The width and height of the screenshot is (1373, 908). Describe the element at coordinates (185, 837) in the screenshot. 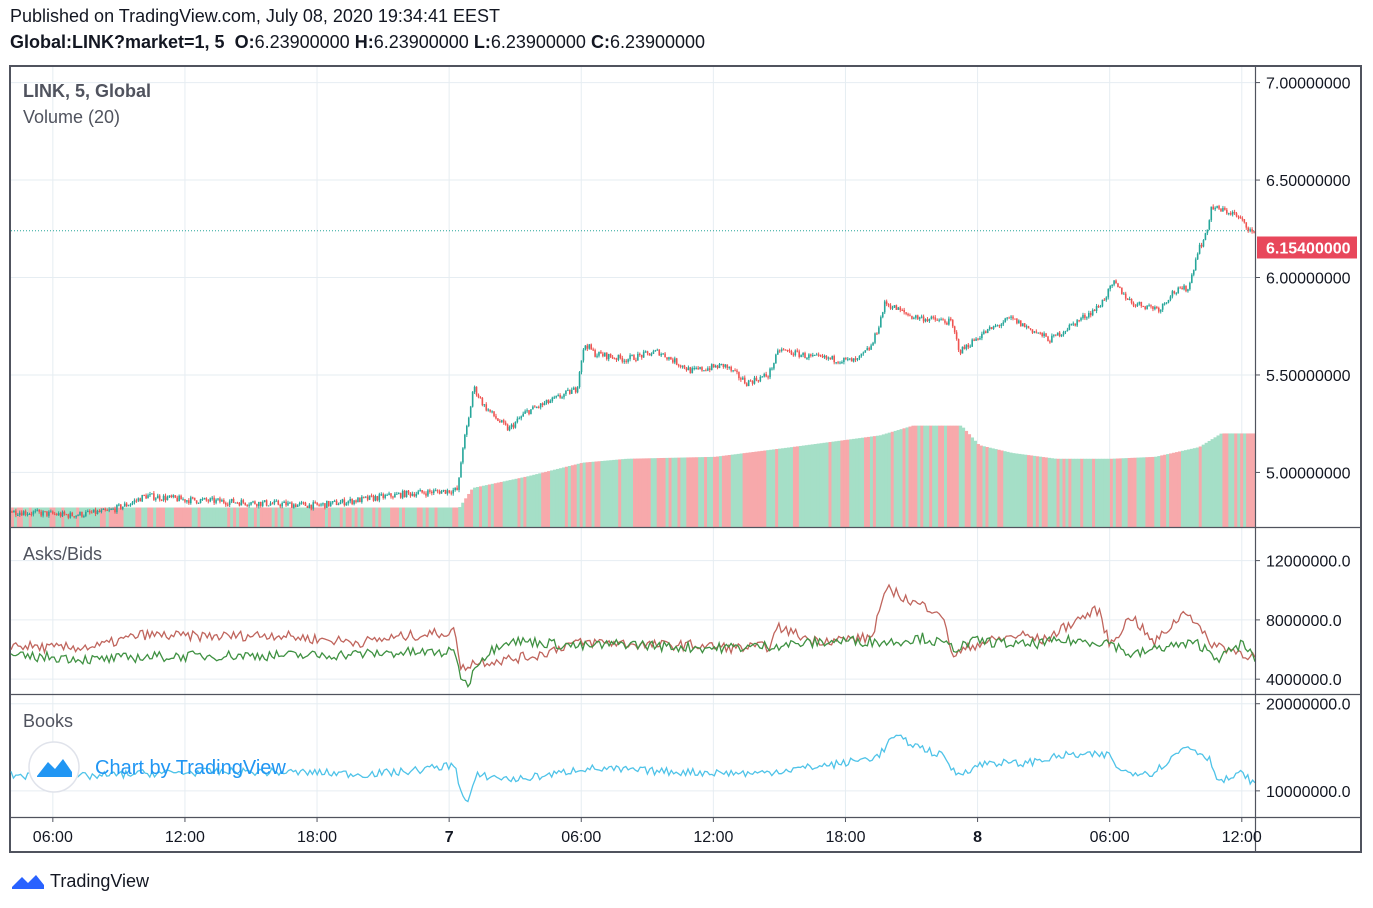

I see `time-tick-label: 12:00` at that location.